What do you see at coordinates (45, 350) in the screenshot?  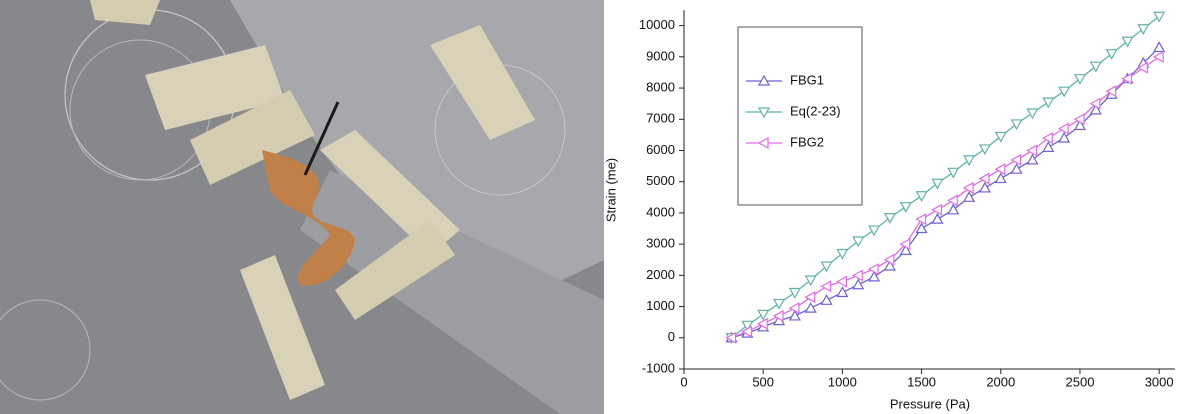 I see `photo-fiber` at bounding box center [45, 350].